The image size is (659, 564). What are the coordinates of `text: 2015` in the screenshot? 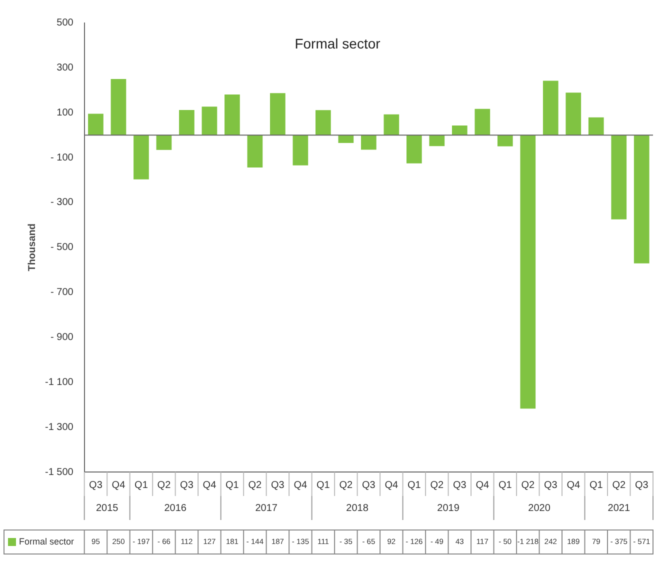 It's located at (107, 508).